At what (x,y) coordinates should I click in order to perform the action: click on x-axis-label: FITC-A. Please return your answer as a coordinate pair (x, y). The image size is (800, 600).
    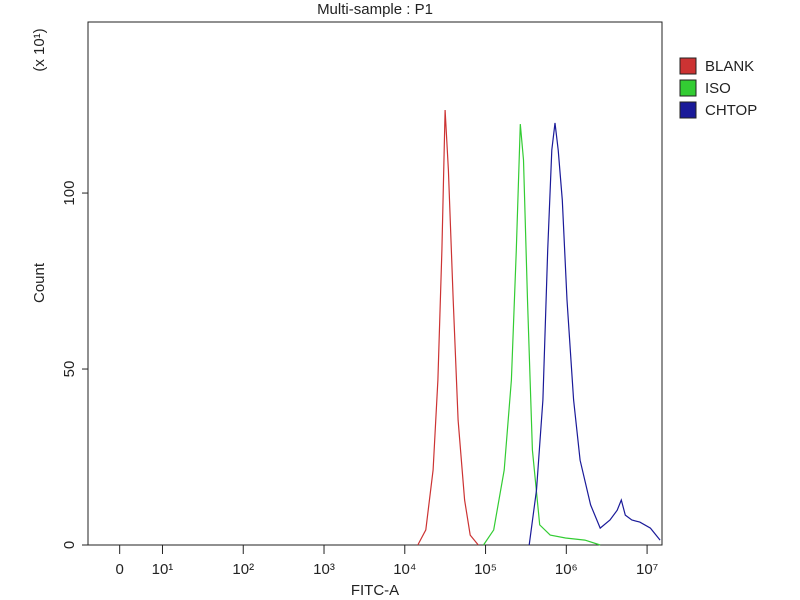
    Looking at the image, I should click on (375, 590).